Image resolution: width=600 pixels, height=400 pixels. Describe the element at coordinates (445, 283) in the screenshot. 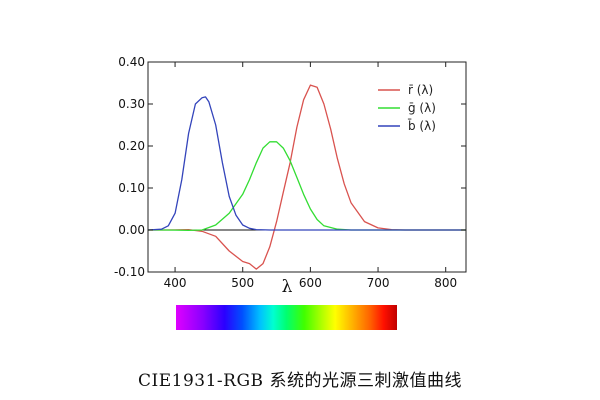

I see `x-tick-label: 800` at that location.